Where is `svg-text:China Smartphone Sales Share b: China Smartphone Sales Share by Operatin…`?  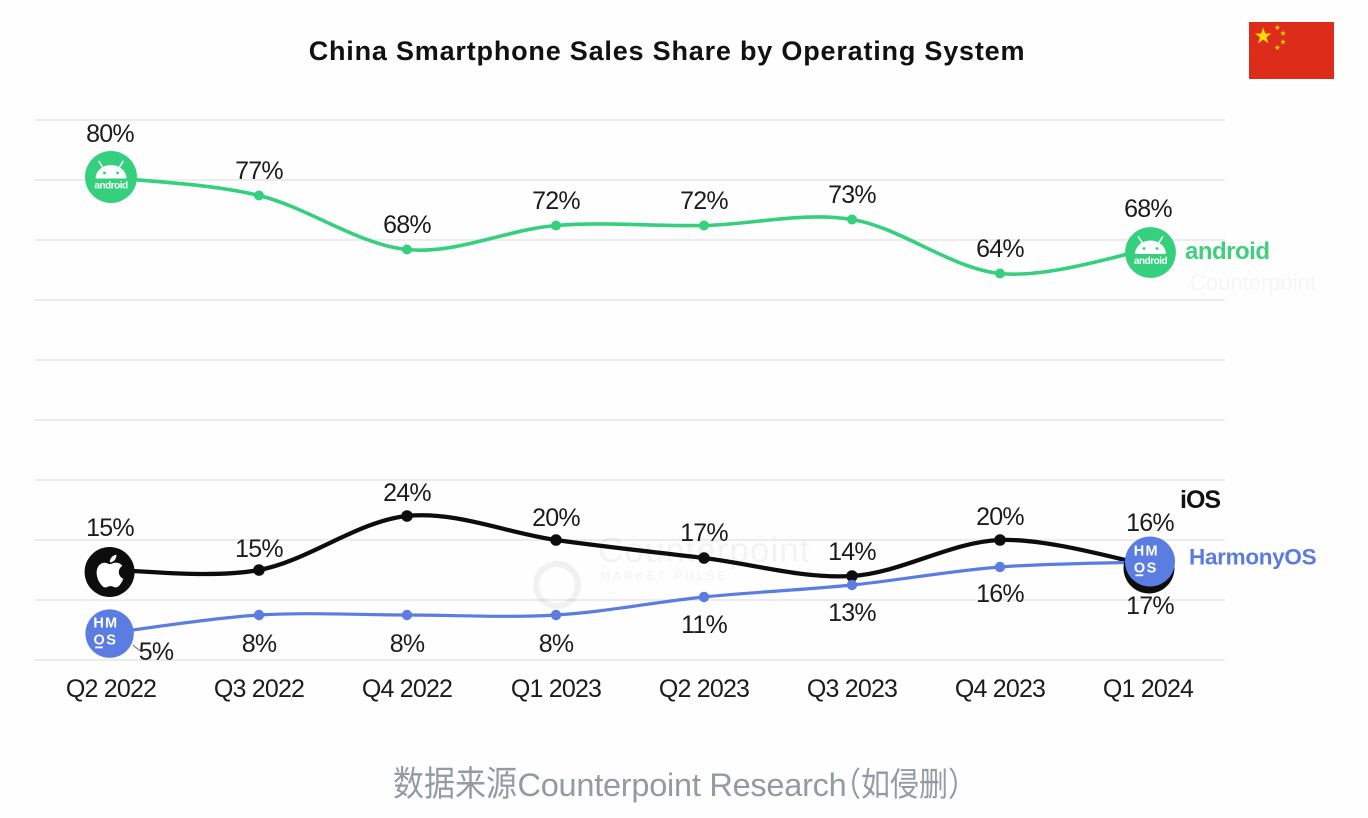 svg-text:China Smartphone Sales Share b: China Smartphone Sales Share by Operatin… is located at coordinates (667, 51).